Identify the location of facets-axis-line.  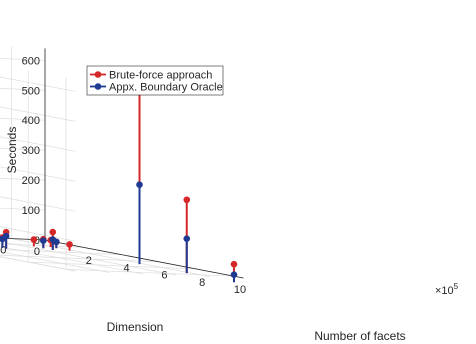
(144, 259).